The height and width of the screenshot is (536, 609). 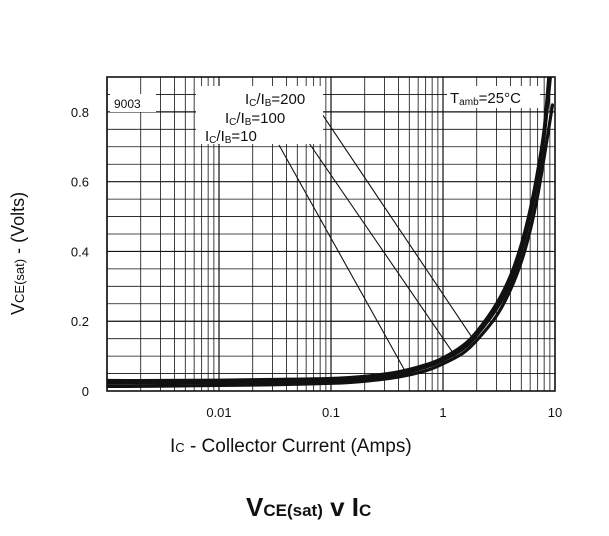 What do you see at coordinates (231, 137) in the screenshot?
I see `series-label-ic-ib-10: IC/IB=10` at bounding box center [231, 137].